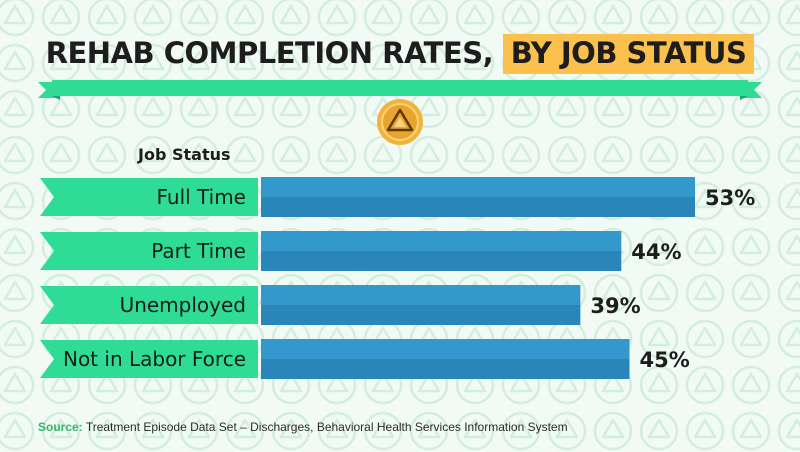 The height and width of the screenshot is (452, 800). I want to click on category-label: Full Time, so click(201, 197).